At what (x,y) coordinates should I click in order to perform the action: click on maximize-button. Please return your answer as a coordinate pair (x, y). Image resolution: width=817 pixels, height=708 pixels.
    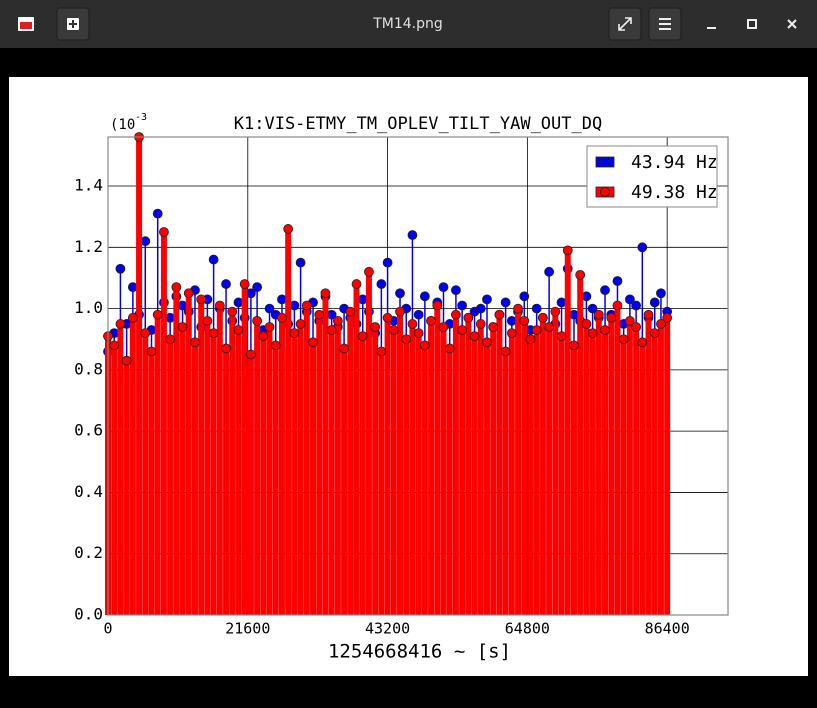
    Looking at the image, I should click on (752, 24).